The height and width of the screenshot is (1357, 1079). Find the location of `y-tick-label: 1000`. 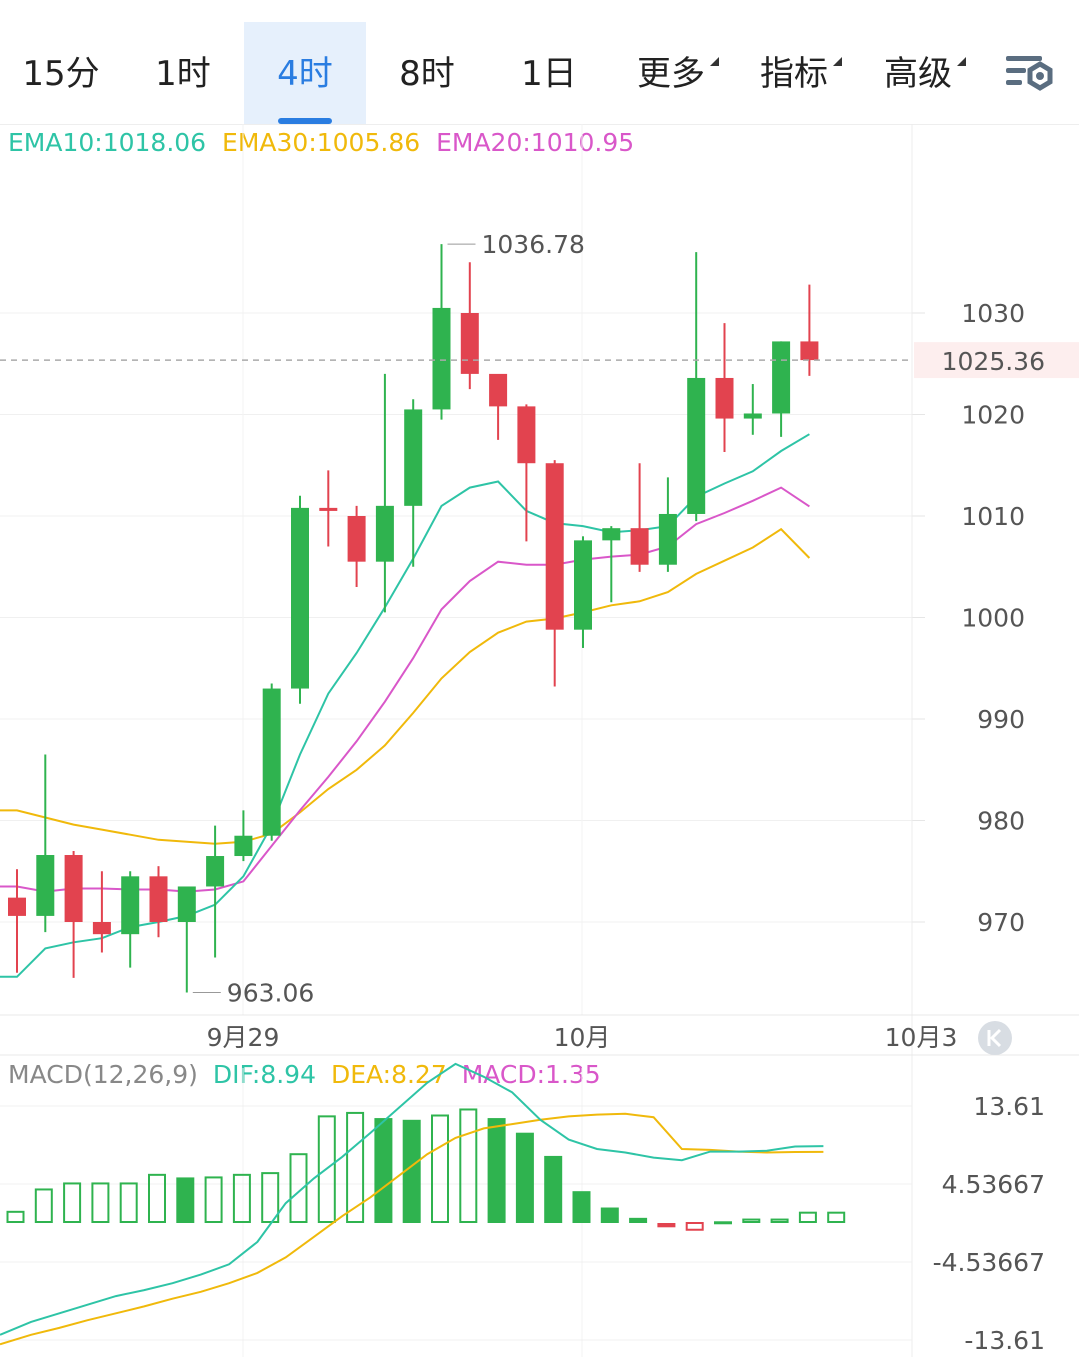

y-tick-label: 1000 is located at coordinates (993, 618).